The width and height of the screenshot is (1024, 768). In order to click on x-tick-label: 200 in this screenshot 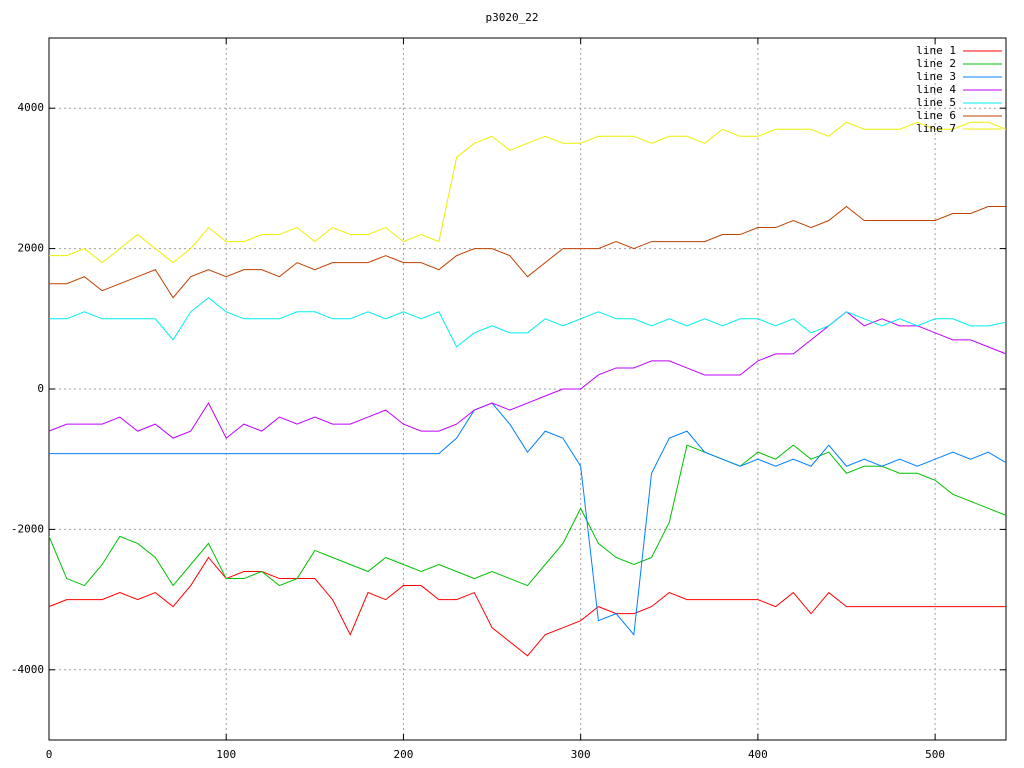, I will do `click(404, 754)`.